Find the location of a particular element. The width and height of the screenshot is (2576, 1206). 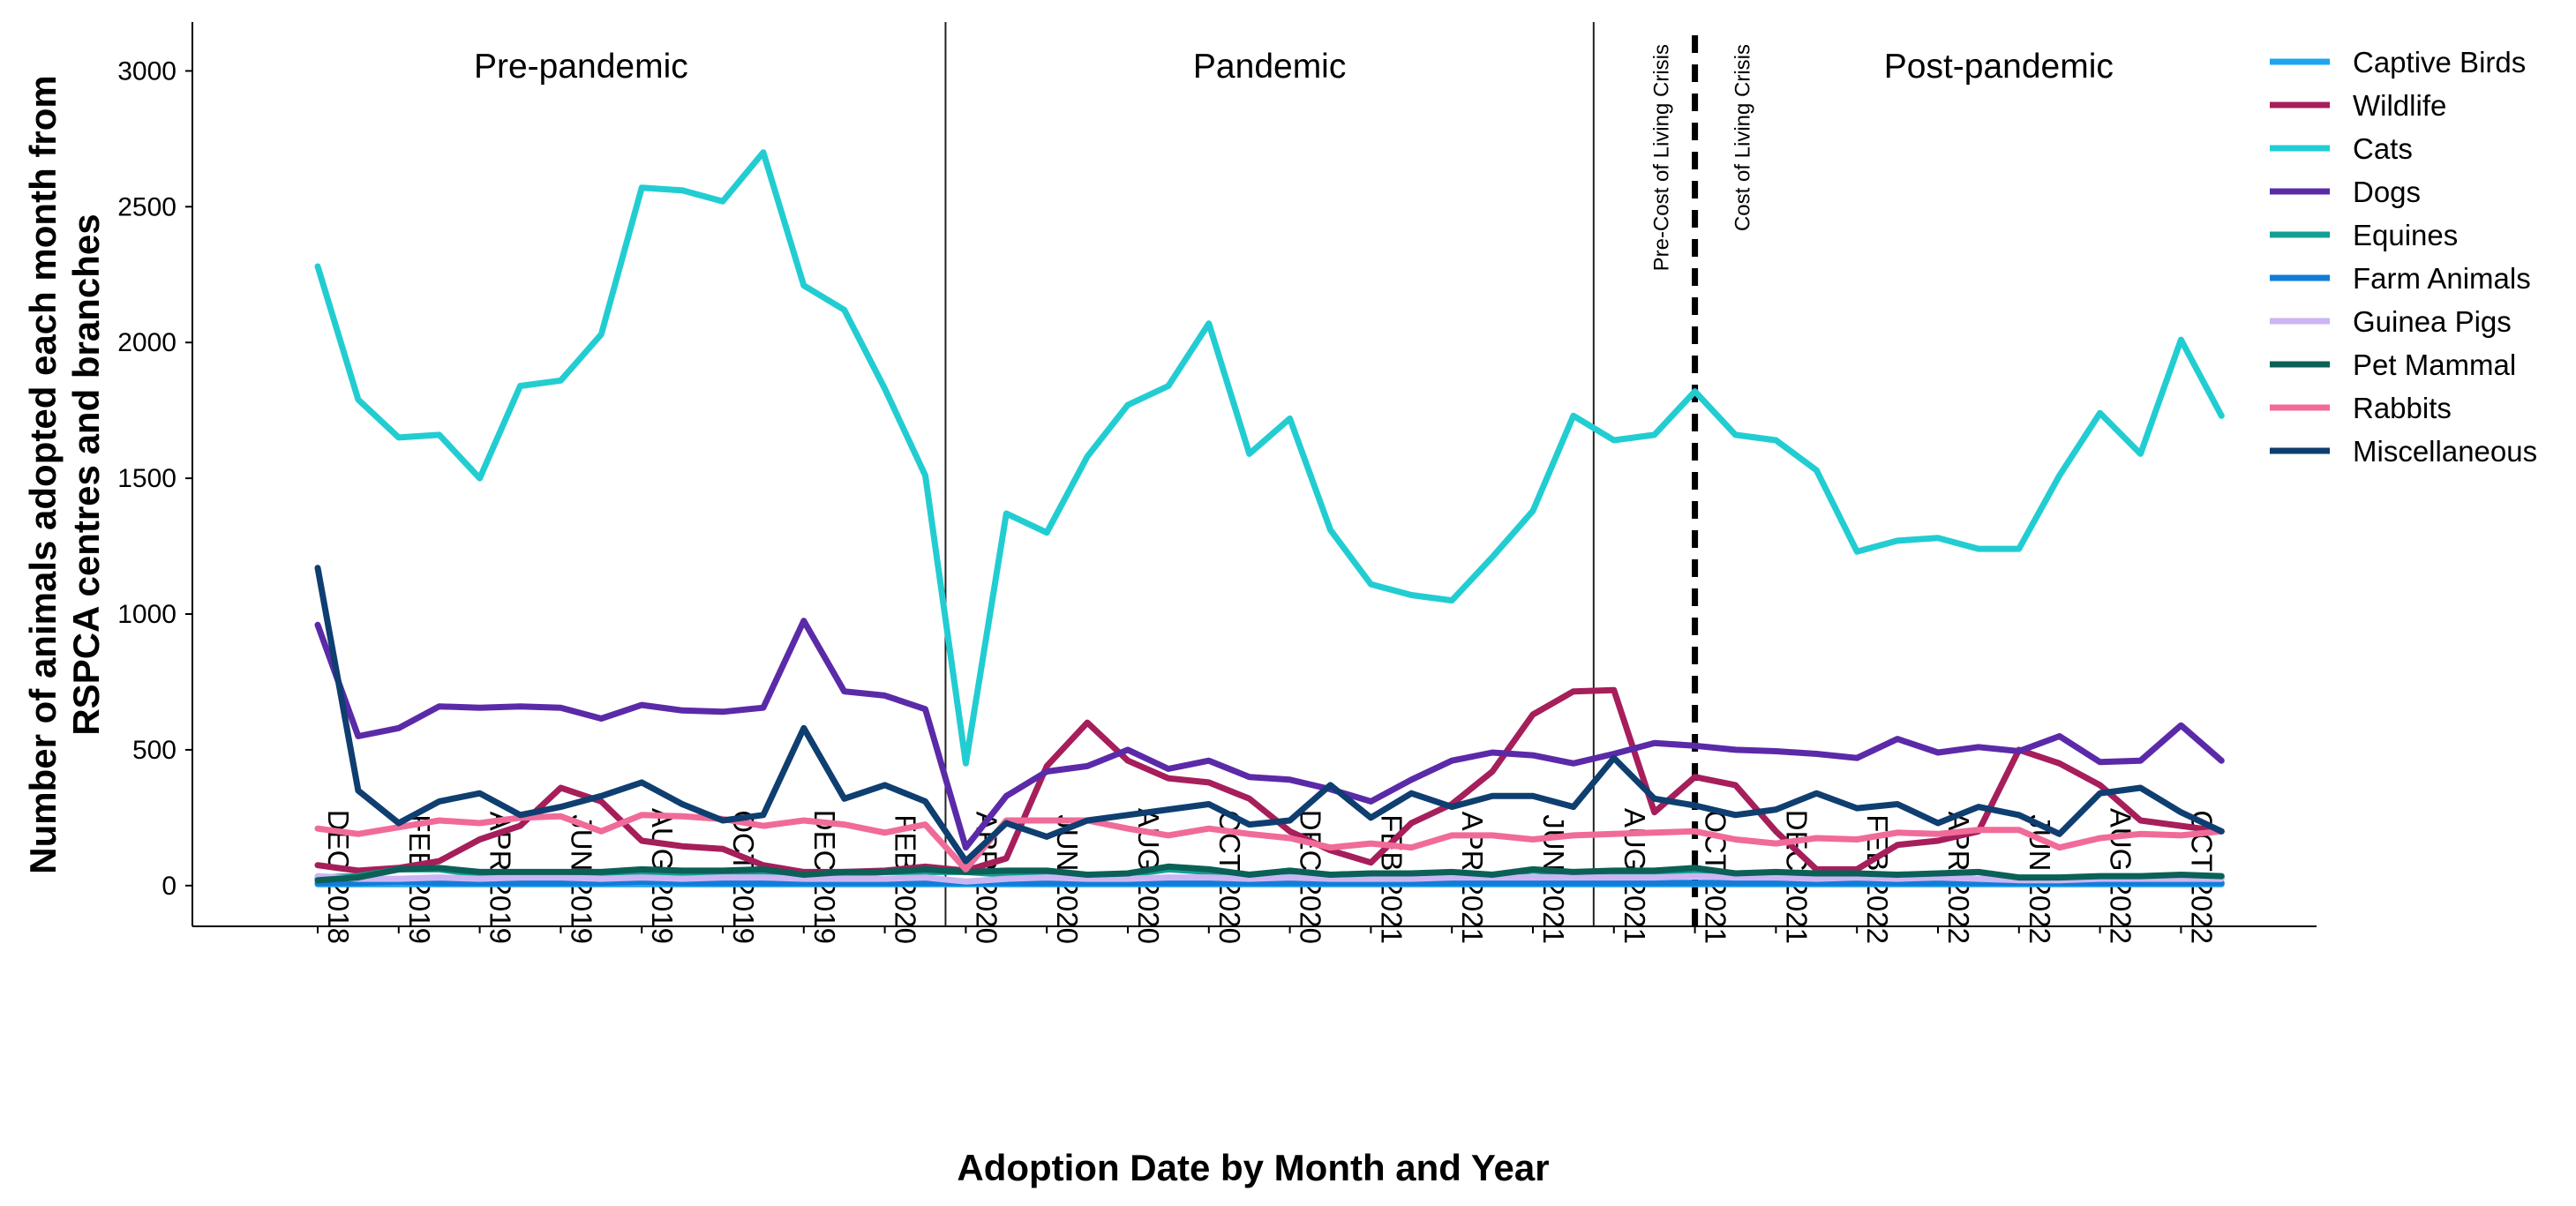

legend-entry-label: Pet Mammal is located at coordinates (2434, 364).